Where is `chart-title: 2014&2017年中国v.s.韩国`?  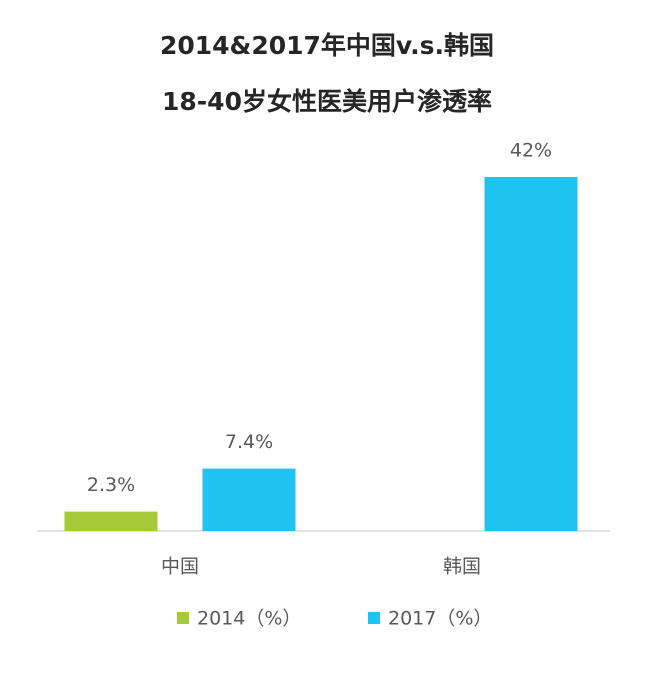 chart-title: 2014&2017年中国v.s.韩国 is located at coordinates (327, 45).